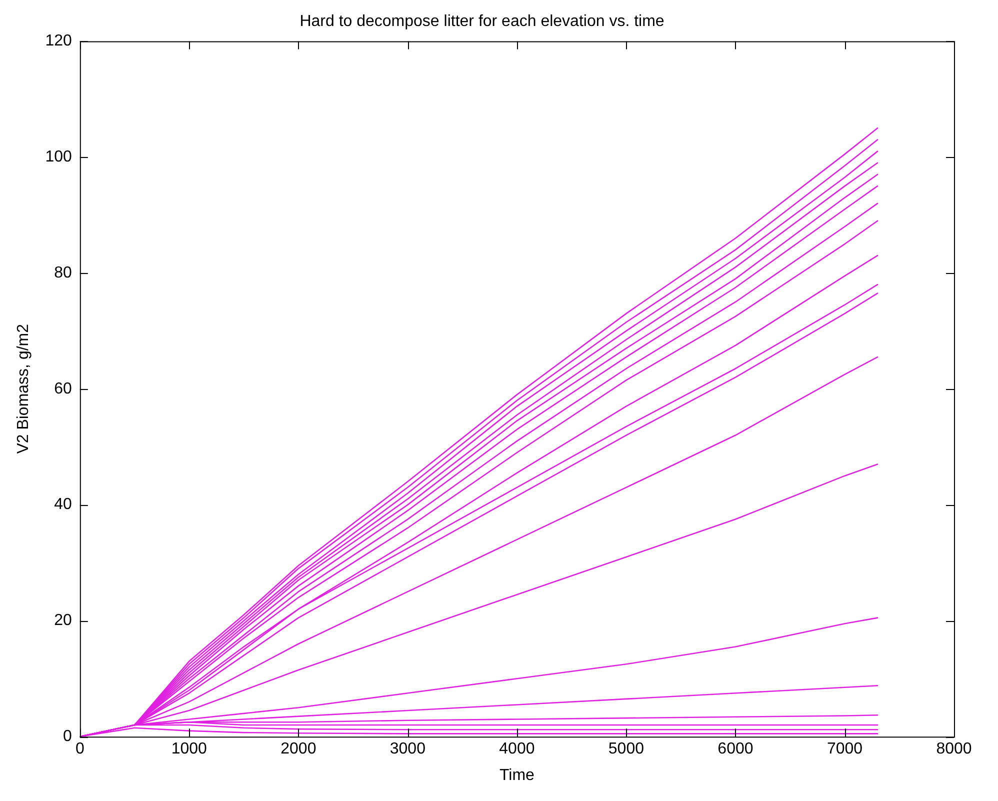  Describe the element at coordinates (408, 749) in the screenshot. I see `x-tick-label: 3000` at that location.